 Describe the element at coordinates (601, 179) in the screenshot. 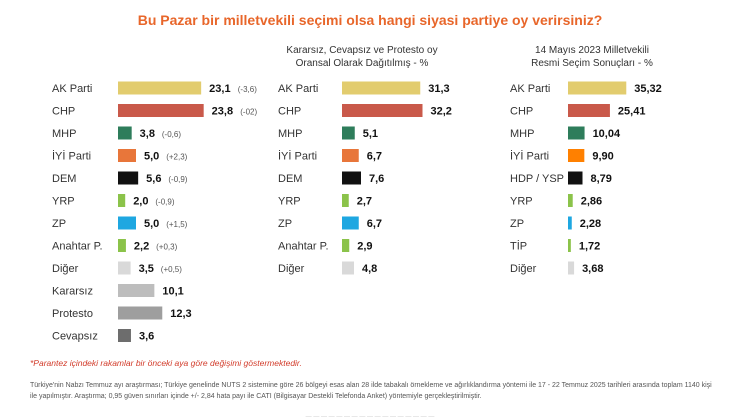

I see `value-label: 8,79` at that location.